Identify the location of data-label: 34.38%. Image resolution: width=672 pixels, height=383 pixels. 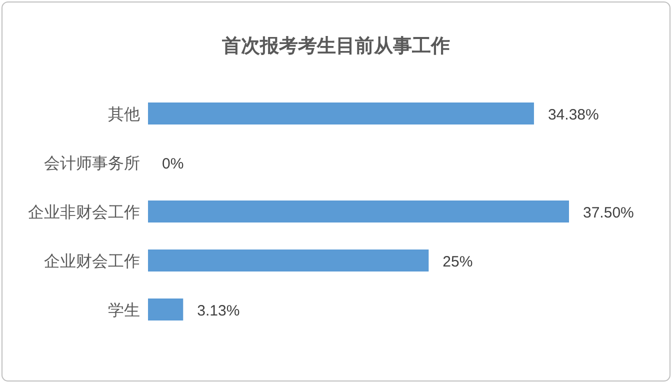
(573, 115).